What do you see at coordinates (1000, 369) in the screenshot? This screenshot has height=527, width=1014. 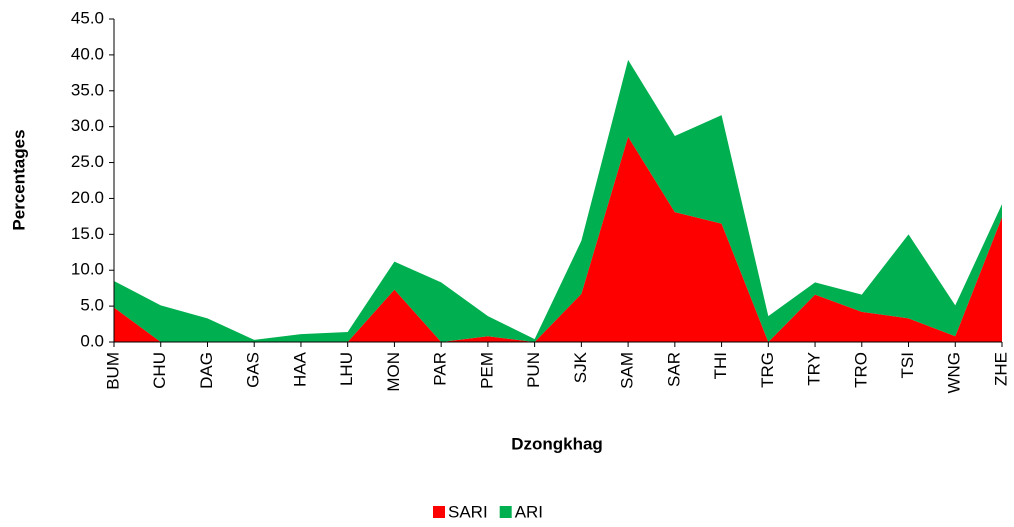 I see `x-tick-label: ZHE` at bounding box center [1000, 369].